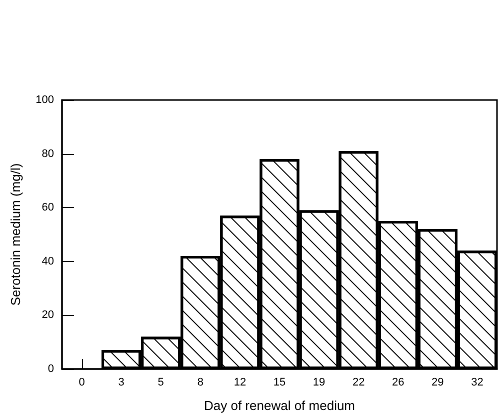  I want to click on y-tick-label: 20, so click(48, 315).